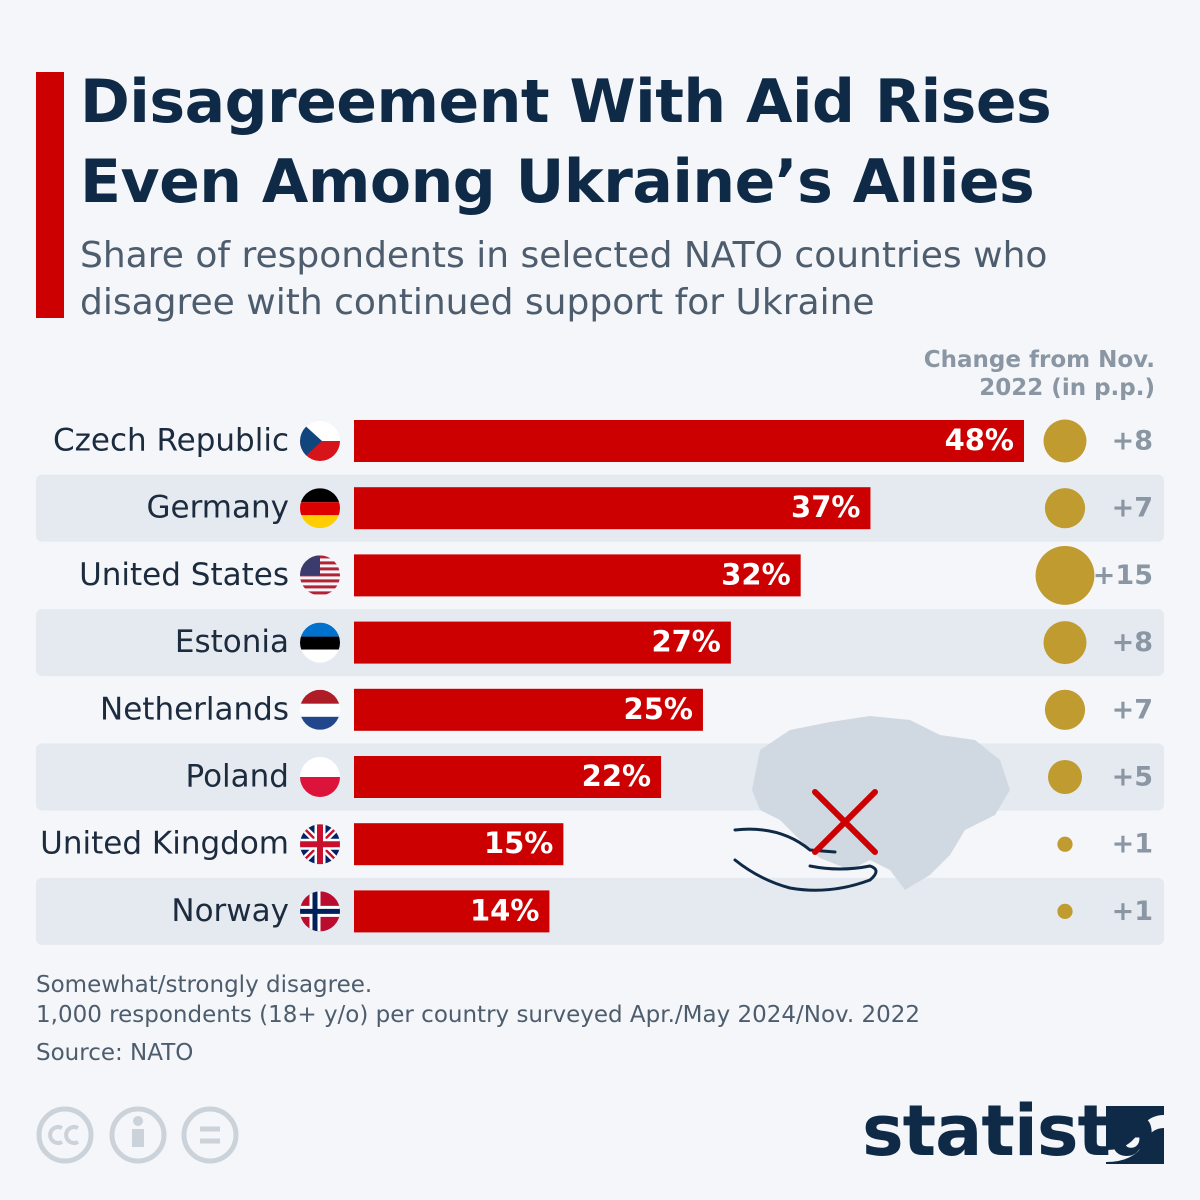 This screenshot has height=1200, width=1200. What do you see at coordinates (616, 776) in the screenshot?
I see `value-label: 22%` at bounding box center [616, 776].